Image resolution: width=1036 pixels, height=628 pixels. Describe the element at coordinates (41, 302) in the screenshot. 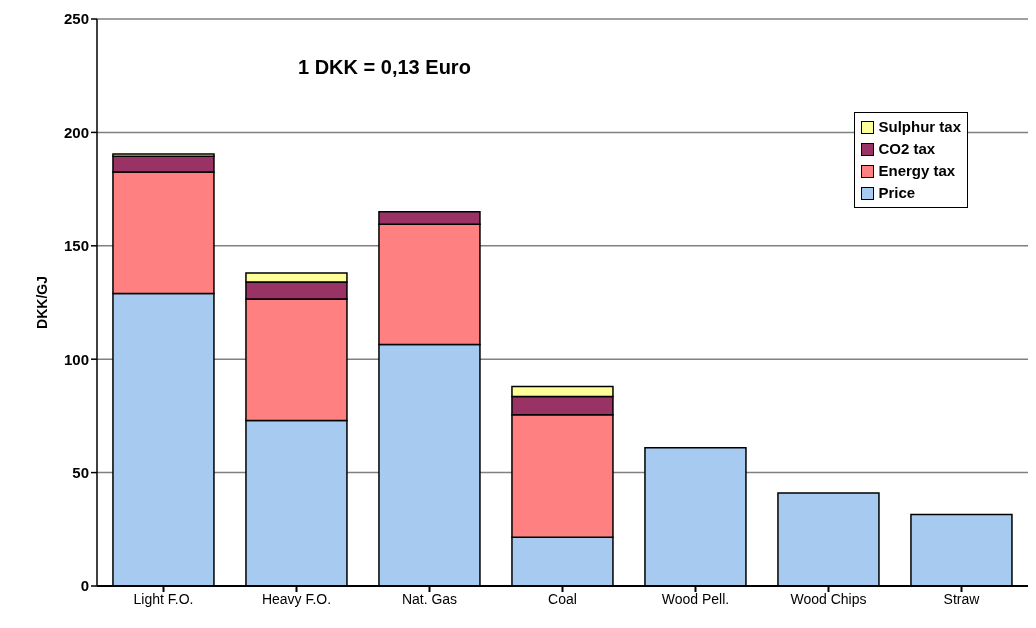

I see `y-axis-title: DKK/GJ` at that location.